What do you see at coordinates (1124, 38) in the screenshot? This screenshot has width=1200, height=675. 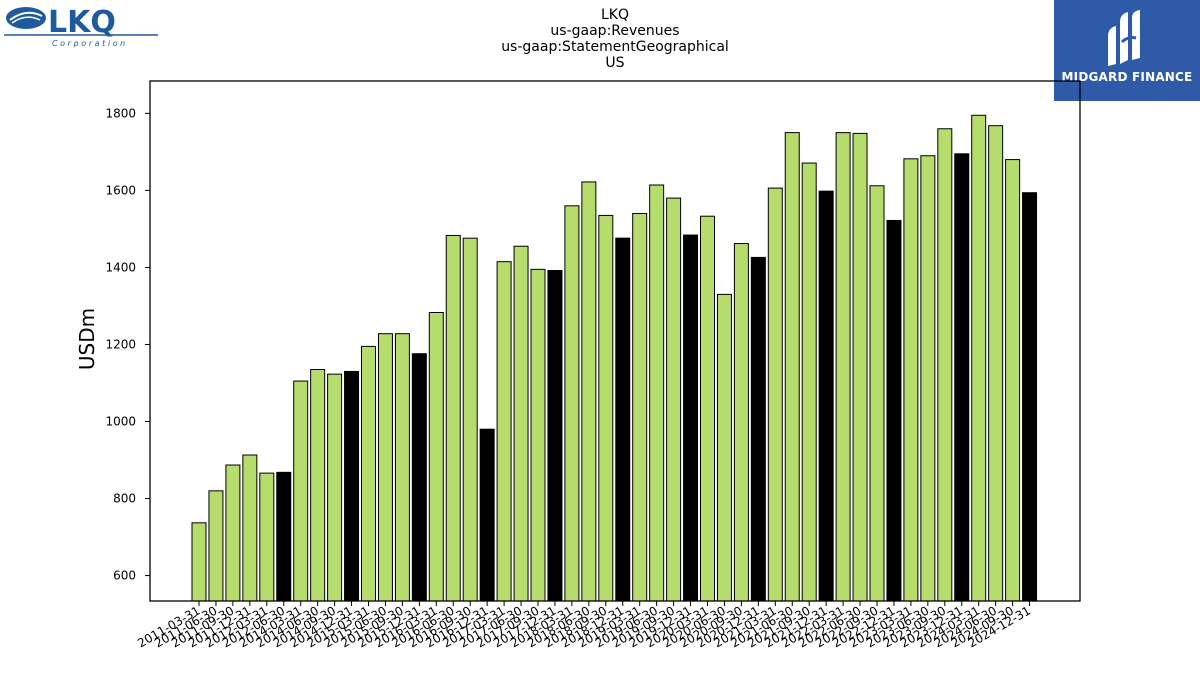 I see `midgard-logo-icon` at bounding box center [1124, 38].